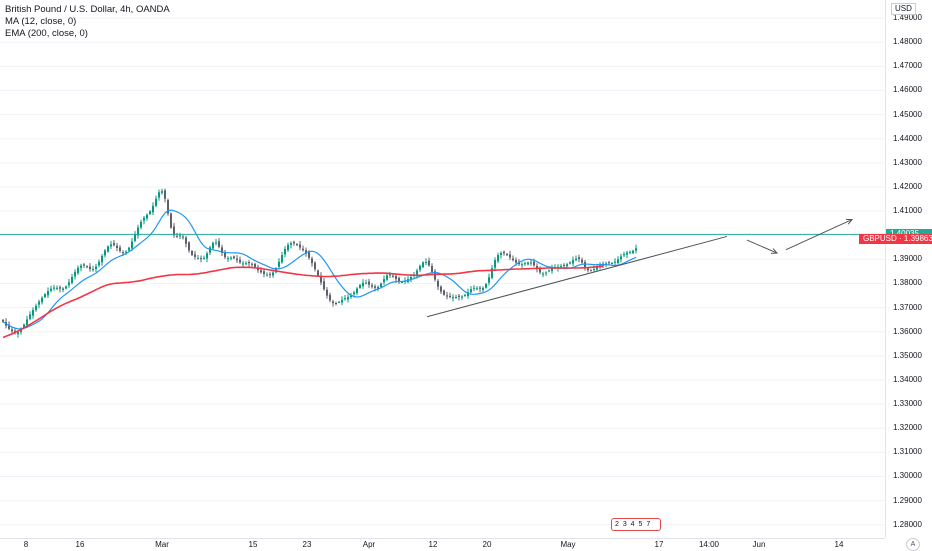  What do you see at coordinates (907, 500) in the screenshot?
I see `price-tick-label: 1.29000` at bounding box center [907, 500].